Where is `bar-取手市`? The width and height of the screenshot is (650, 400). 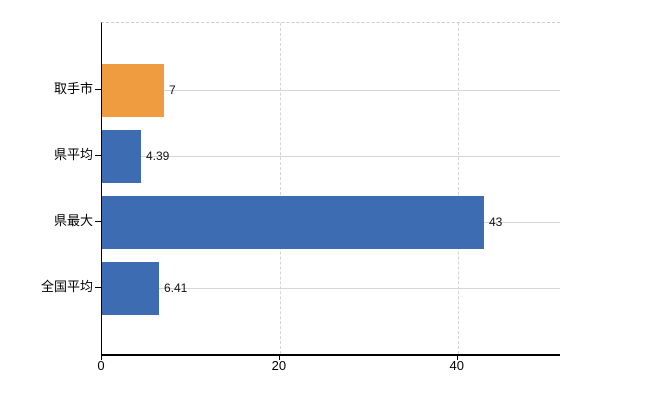 bar-取手市 is located at coordinates (133, 90).